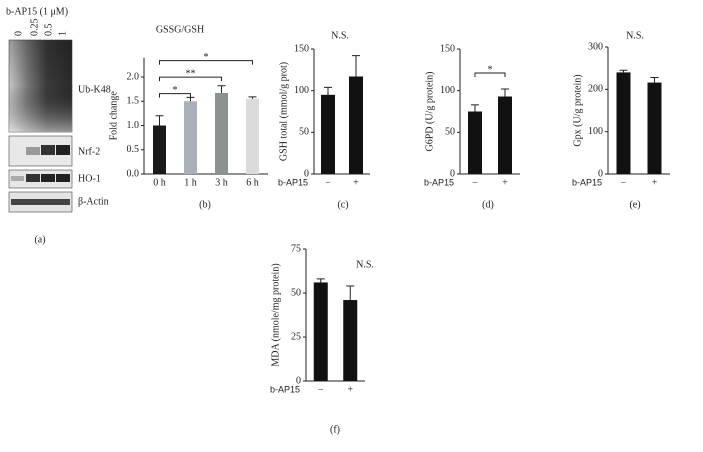 This screenshot has width=703, height=452. I want to click on band-label: Ub-K48, so click(94, 89).